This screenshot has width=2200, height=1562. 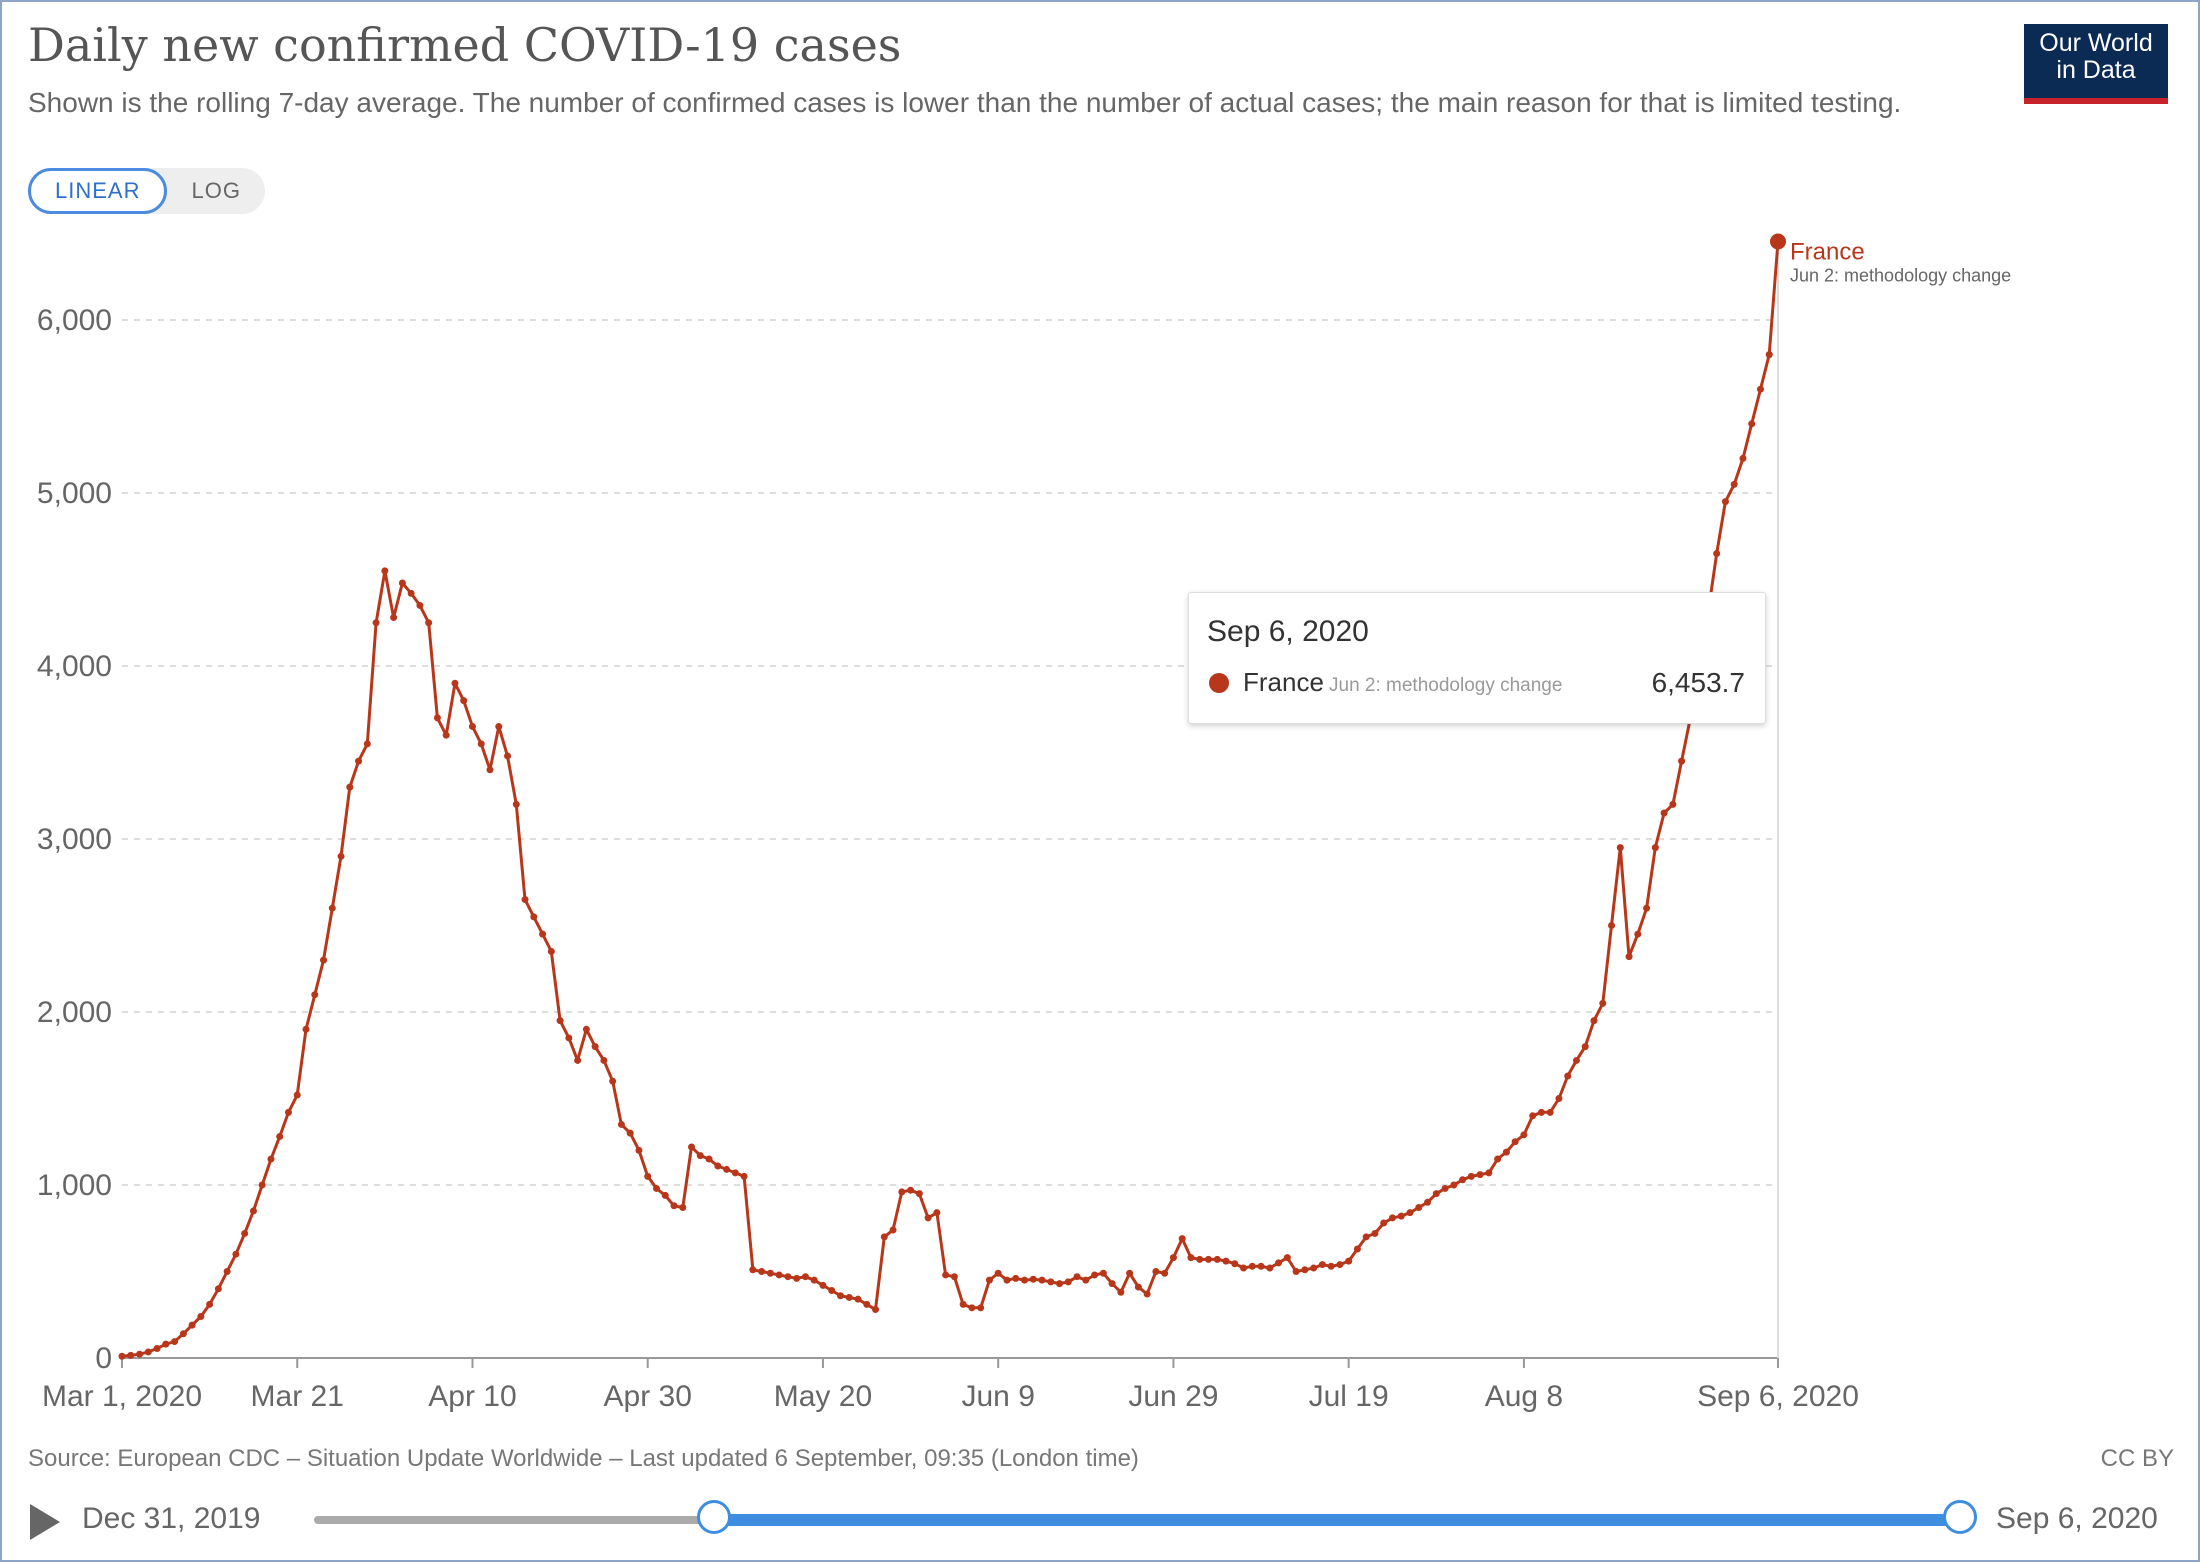 I want to click on y-tick-label: 3,000, so click(x=74, y=839).